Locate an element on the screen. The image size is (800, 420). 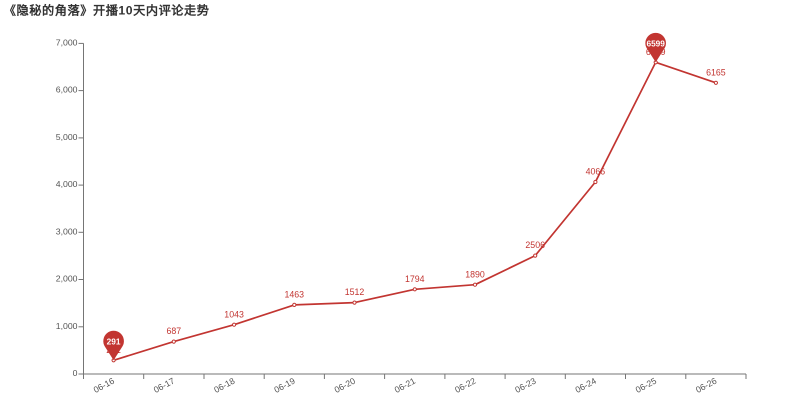
svg-text: 3,000 is located at coordinates (67, 231).